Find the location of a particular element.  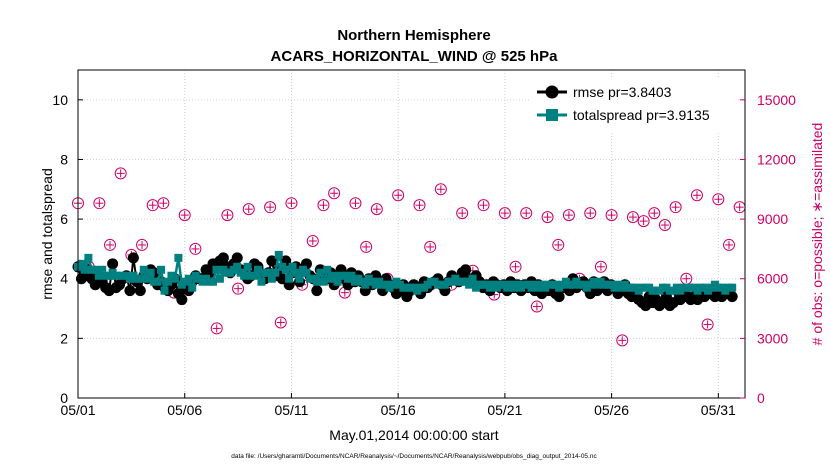

x-tick-label: 05/31 is located at coordinates (718, 410).